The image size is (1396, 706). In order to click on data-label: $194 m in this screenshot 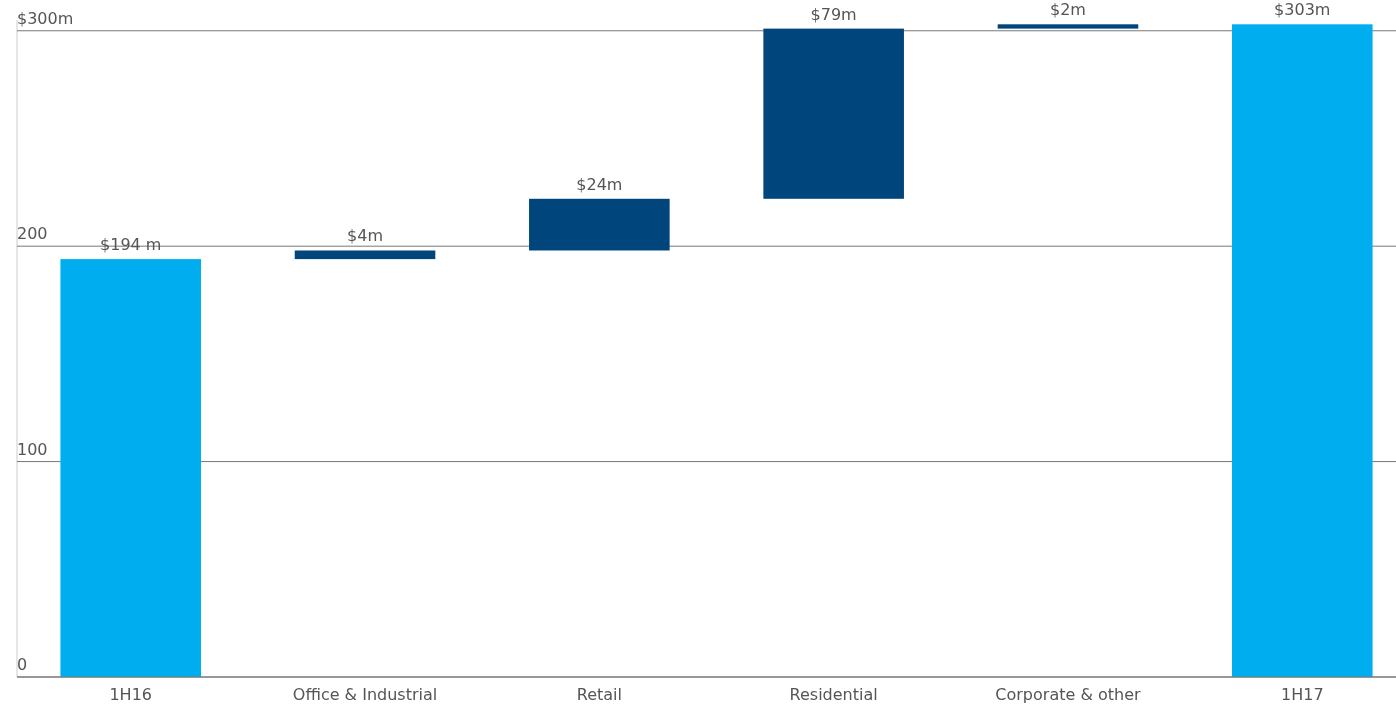, I will do `click(131, 245)`.